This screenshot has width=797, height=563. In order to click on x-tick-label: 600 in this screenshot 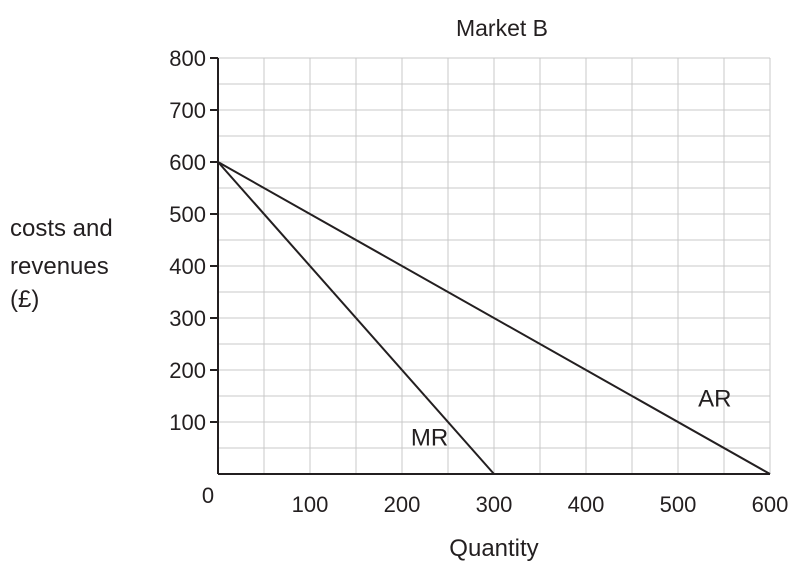, I will do `click(770, 504)`.